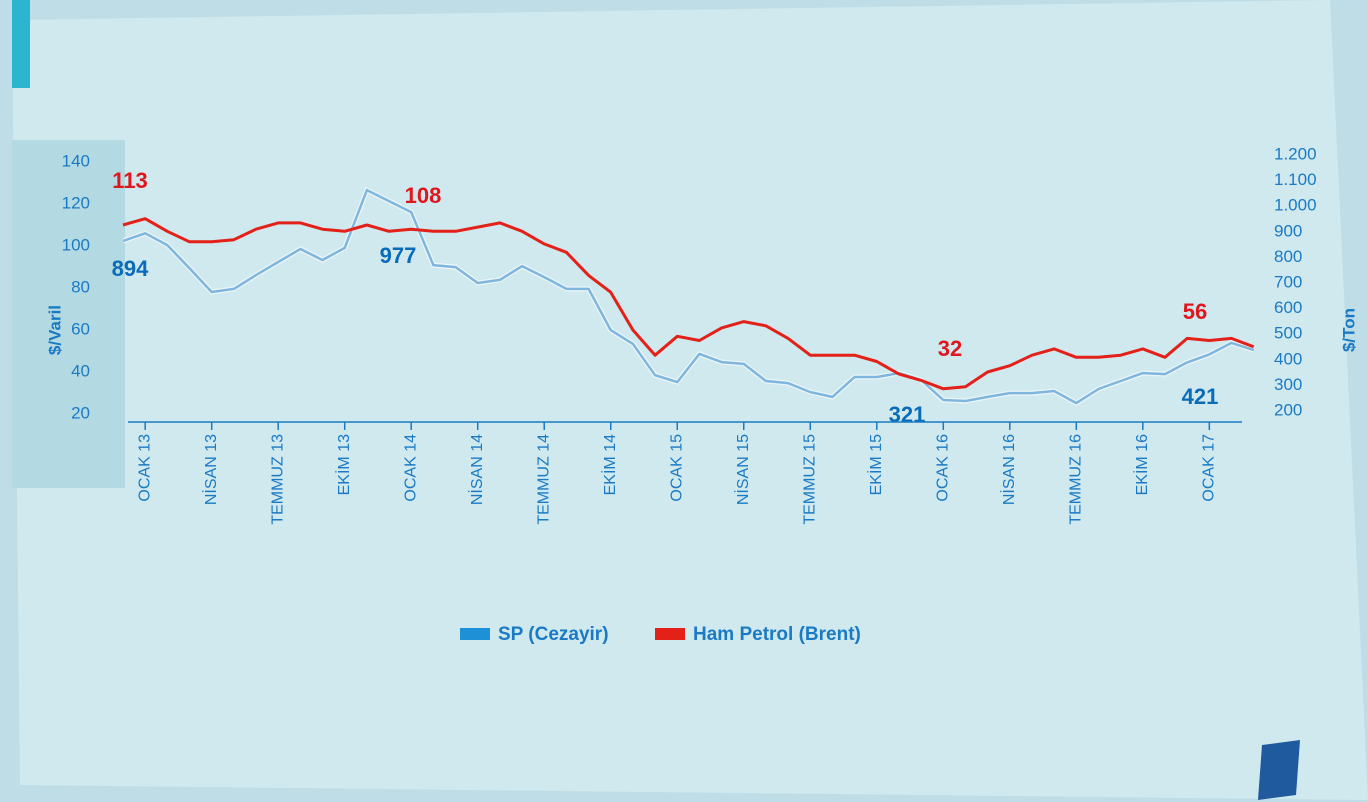 Image resolution: width=1368 pixels, height=802 pixels. What do you see at coordinates (343, 464) in the screenshot?
I see `x-tick-label: EKİM 13` at bounding box center [343, 464].